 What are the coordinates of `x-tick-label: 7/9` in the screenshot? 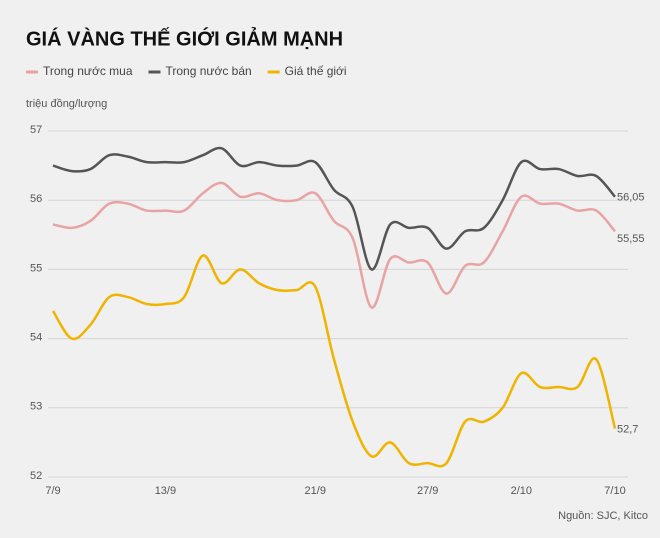 It's located at (52, 491).